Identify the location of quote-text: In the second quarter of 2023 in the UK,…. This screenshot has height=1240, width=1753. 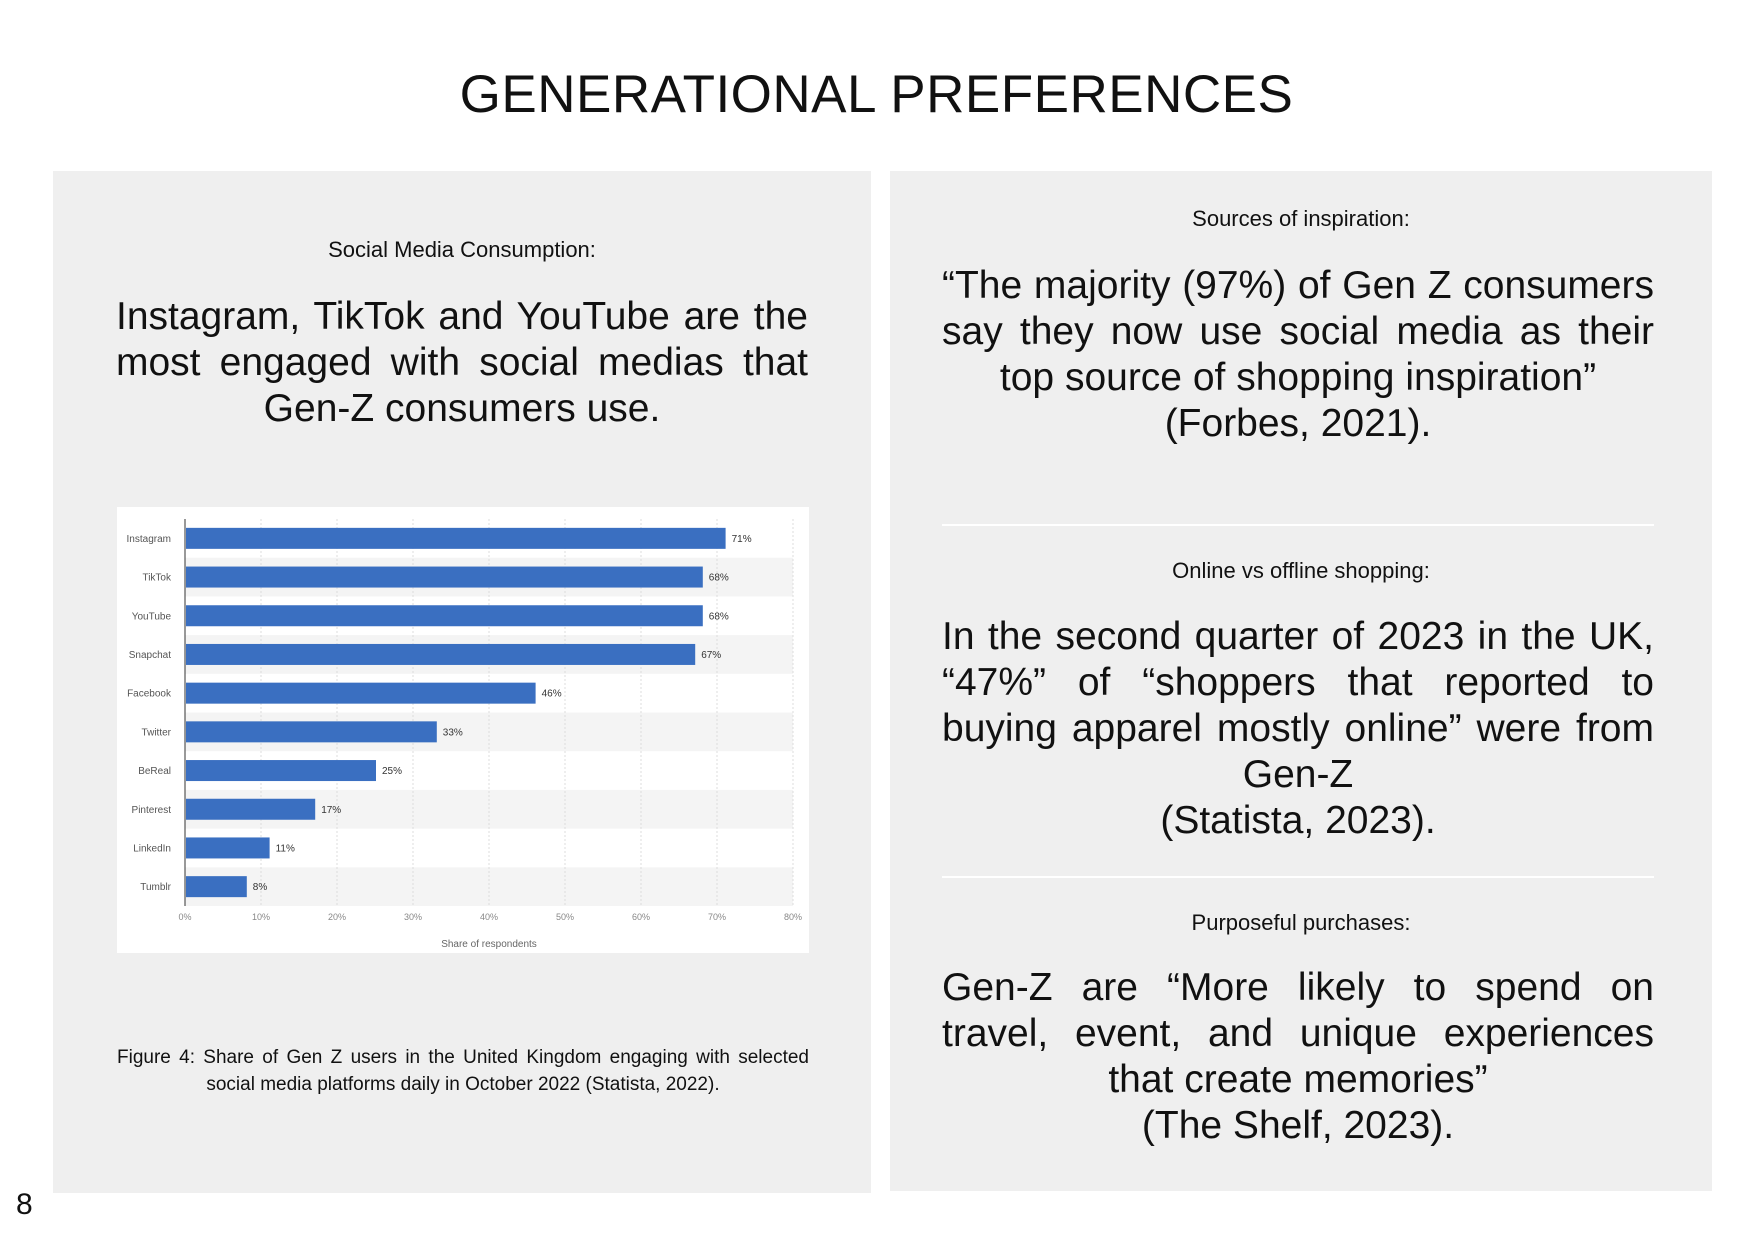
(1298, 705).